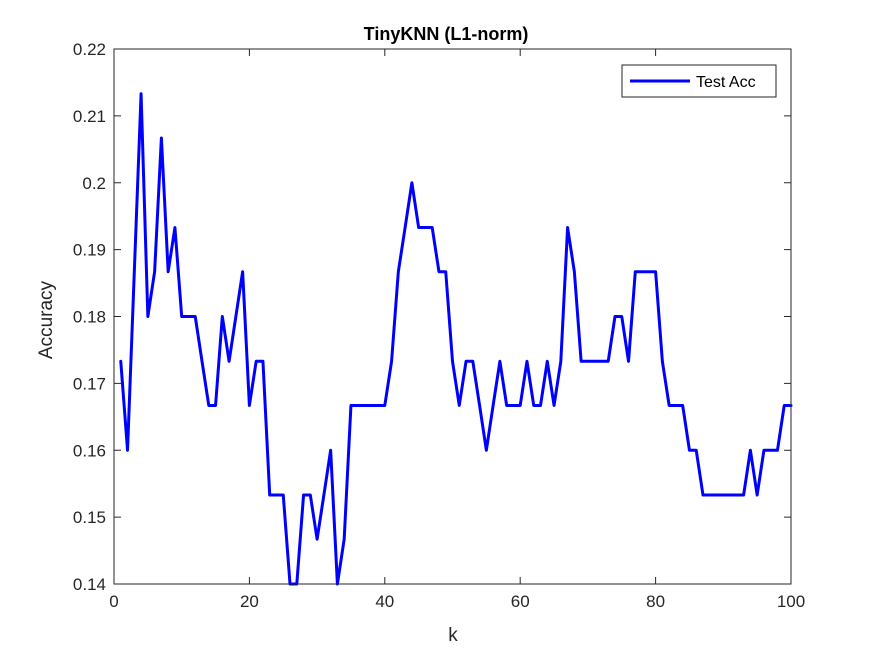 Image resolution: width=875 pixels, height=656 pixels. I want to click on y-tick-label: 0.15, so click(89, 517).